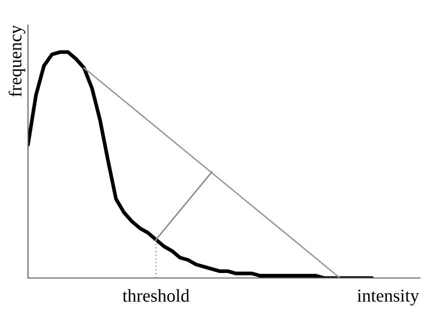 The image size is (433, 321). What do you see at coordinates (156, 295) in the screenshot?
I see `x-tick-label: threshold` at bounding box center [156, 295].